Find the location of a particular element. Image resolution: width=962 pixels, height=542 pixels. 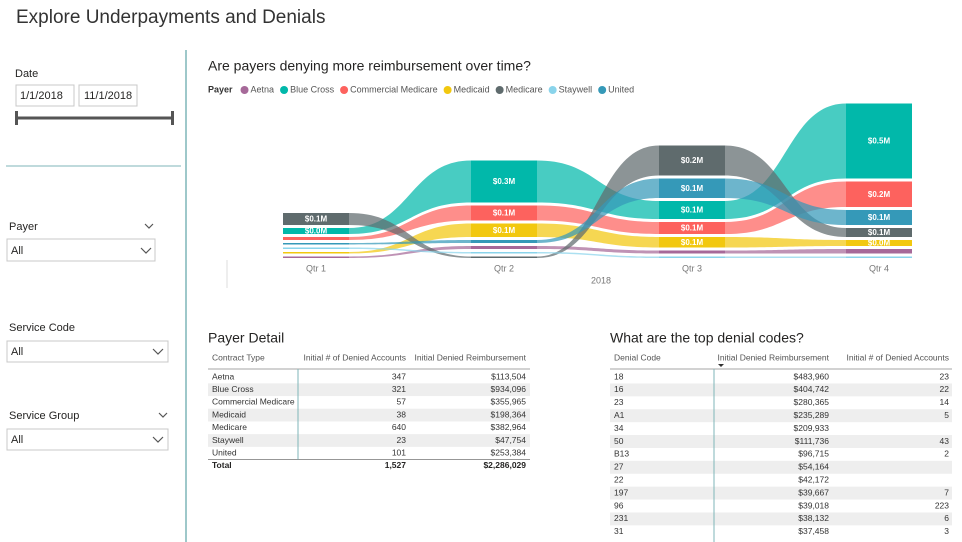

payer-dropdown is located at coordinates (81, 250).